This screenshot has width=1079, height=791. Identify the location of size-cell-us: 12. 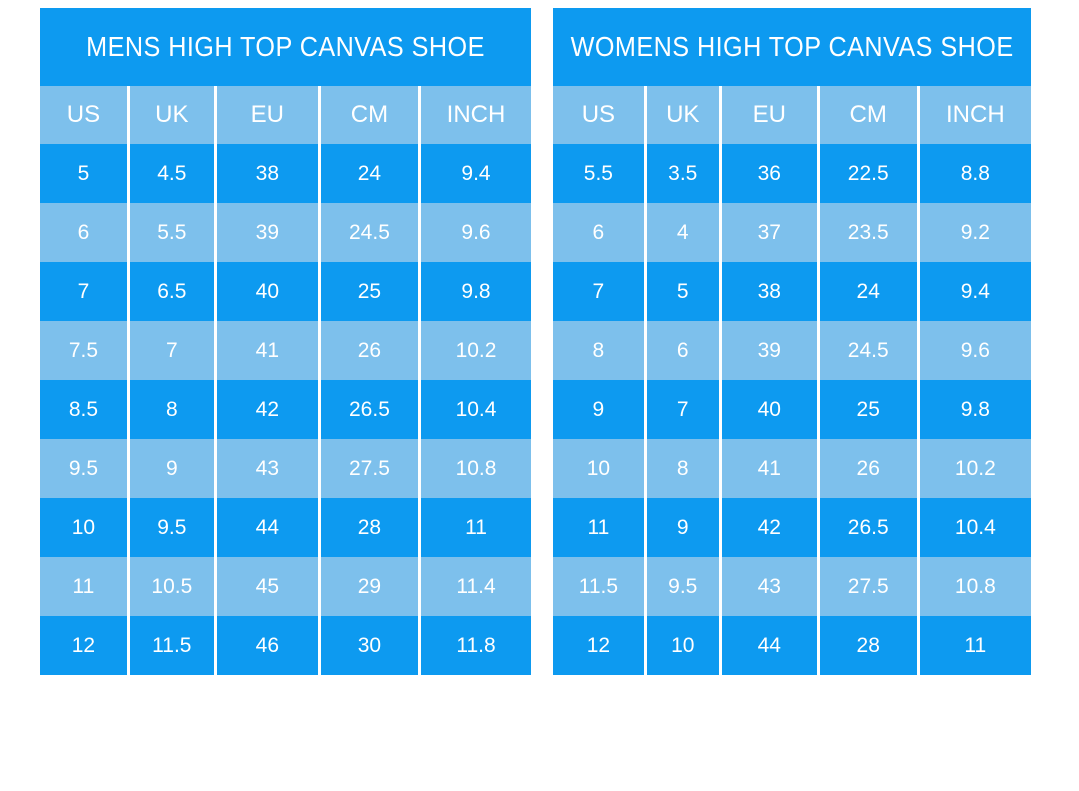
(599, 645).